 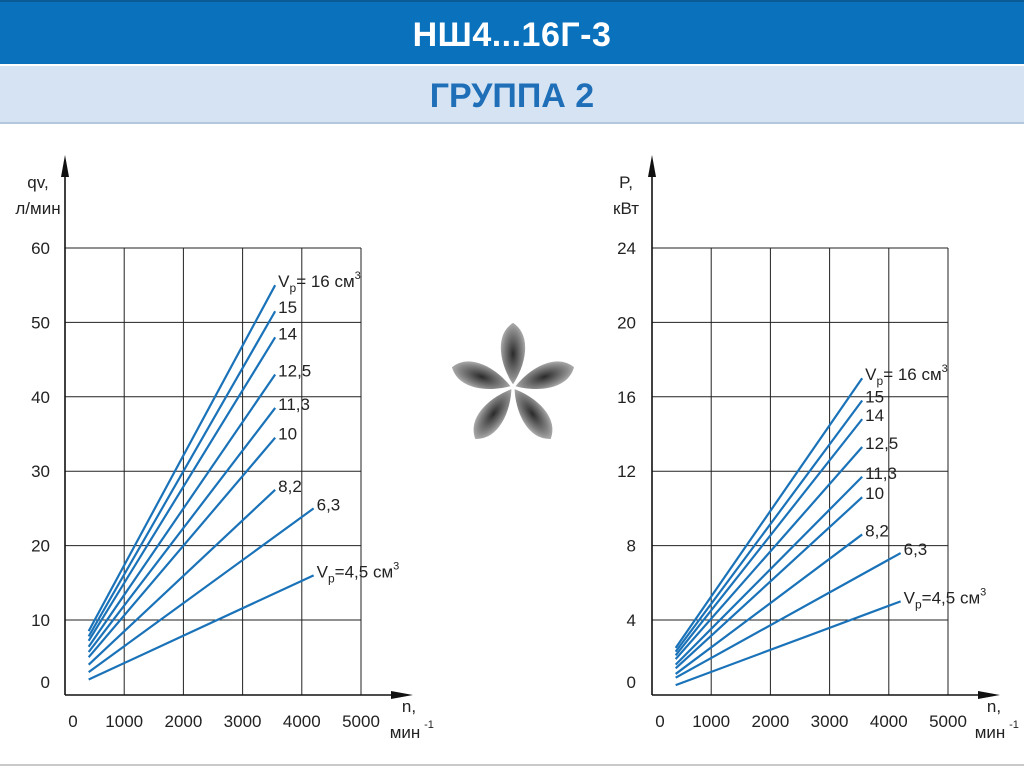 I want to click on y-tick-label: 4, so click(x=631, y=620).